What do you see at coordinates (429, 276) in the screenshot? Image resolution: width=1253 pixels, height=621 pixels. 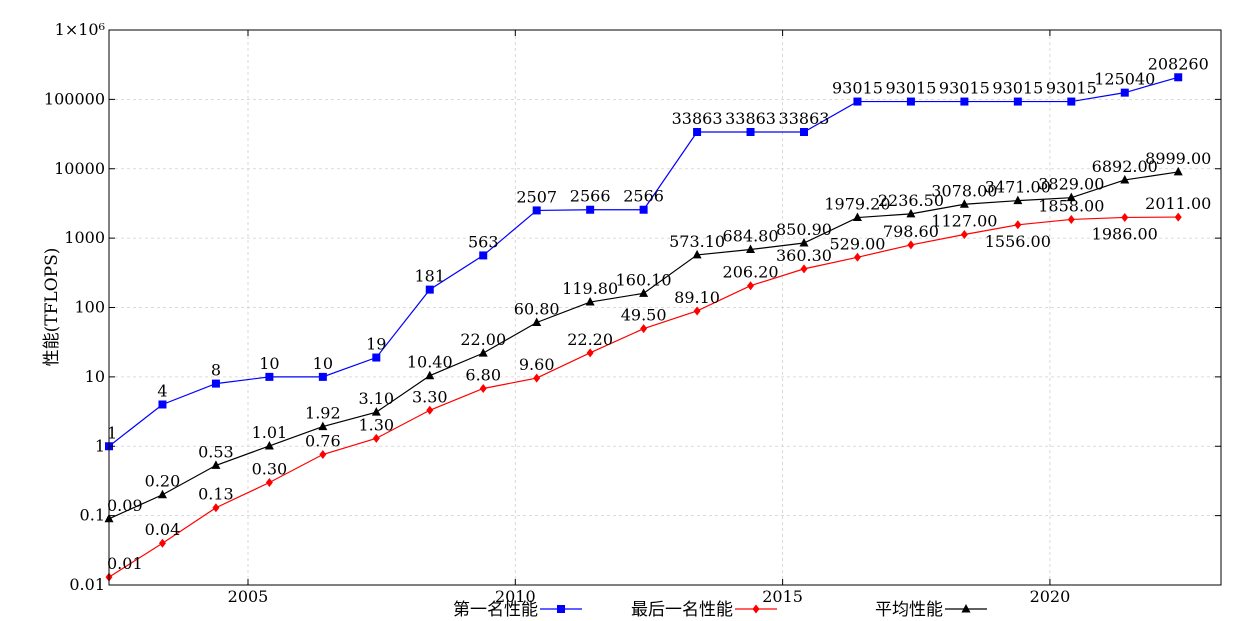 I see `first-place-data-label: 181` at bounding box center [429, 276].